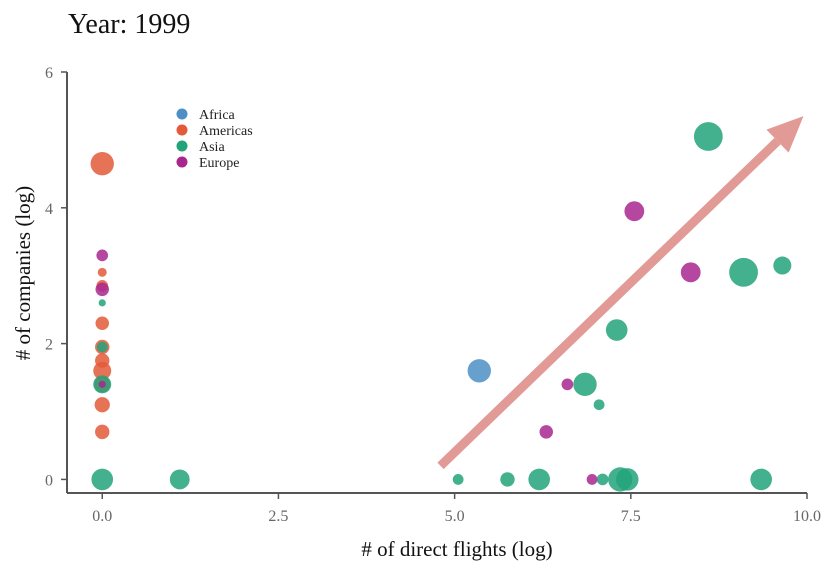 The height and width of the screenshot is (563, 833). What do you see at coordinates (278, 516) in the screenshot?
I see `x-tick-label: 2.5` at bounding box center [278, 516].